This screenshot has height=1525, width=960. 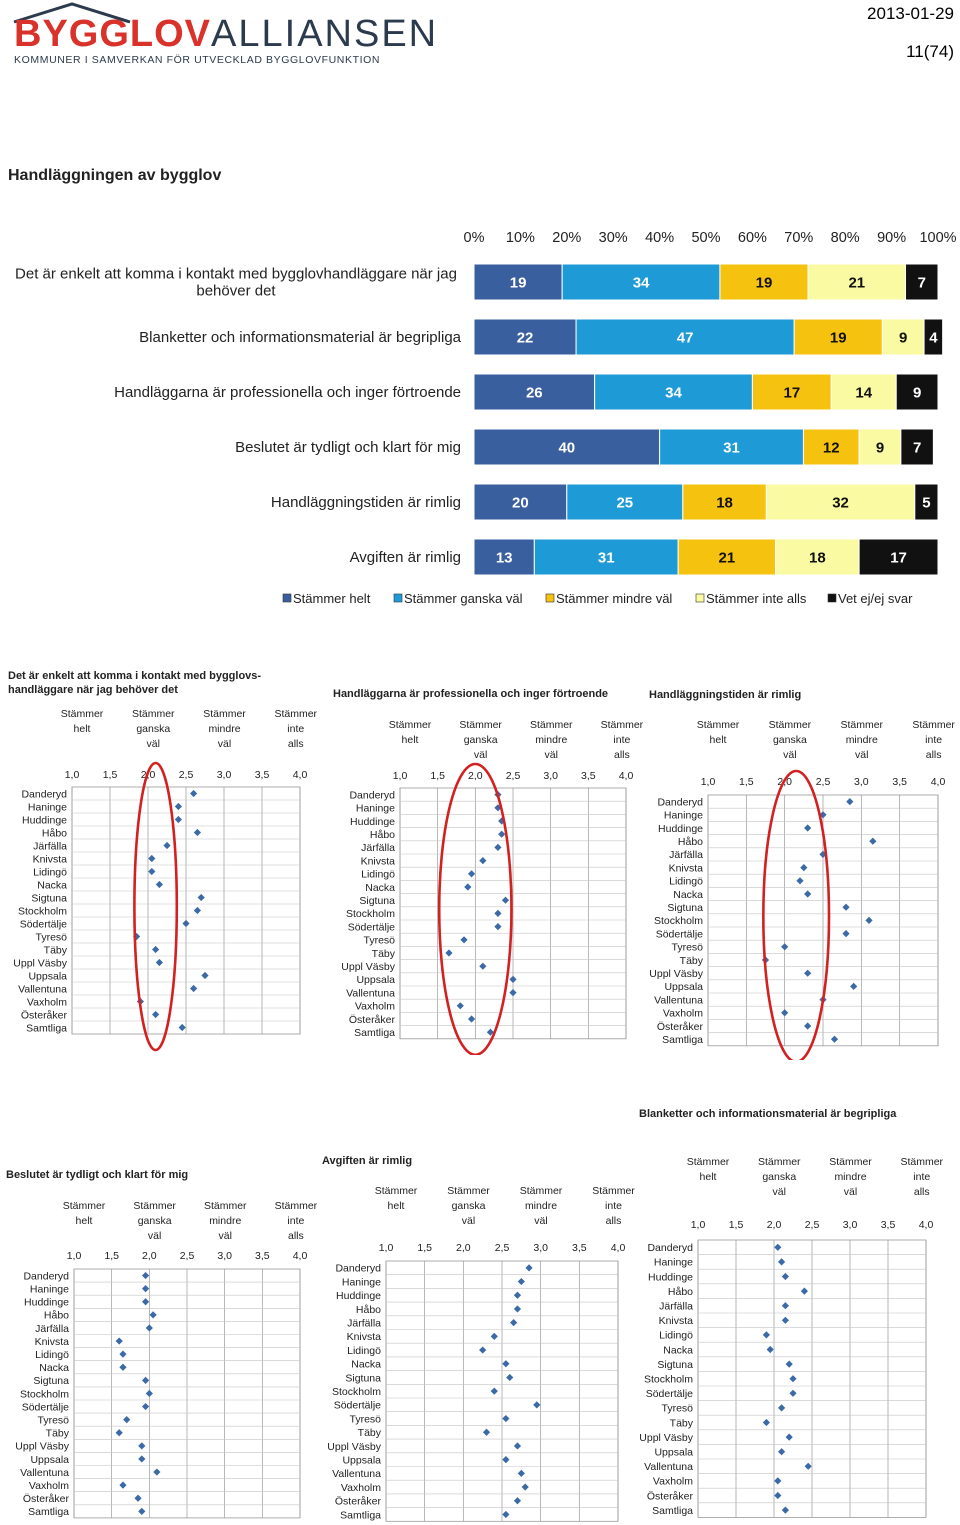 What do you see at coordinates (666, 1438) in the screenshot?
I see `category-label: Uppl Väsby` at bounding box center [666, 1438].